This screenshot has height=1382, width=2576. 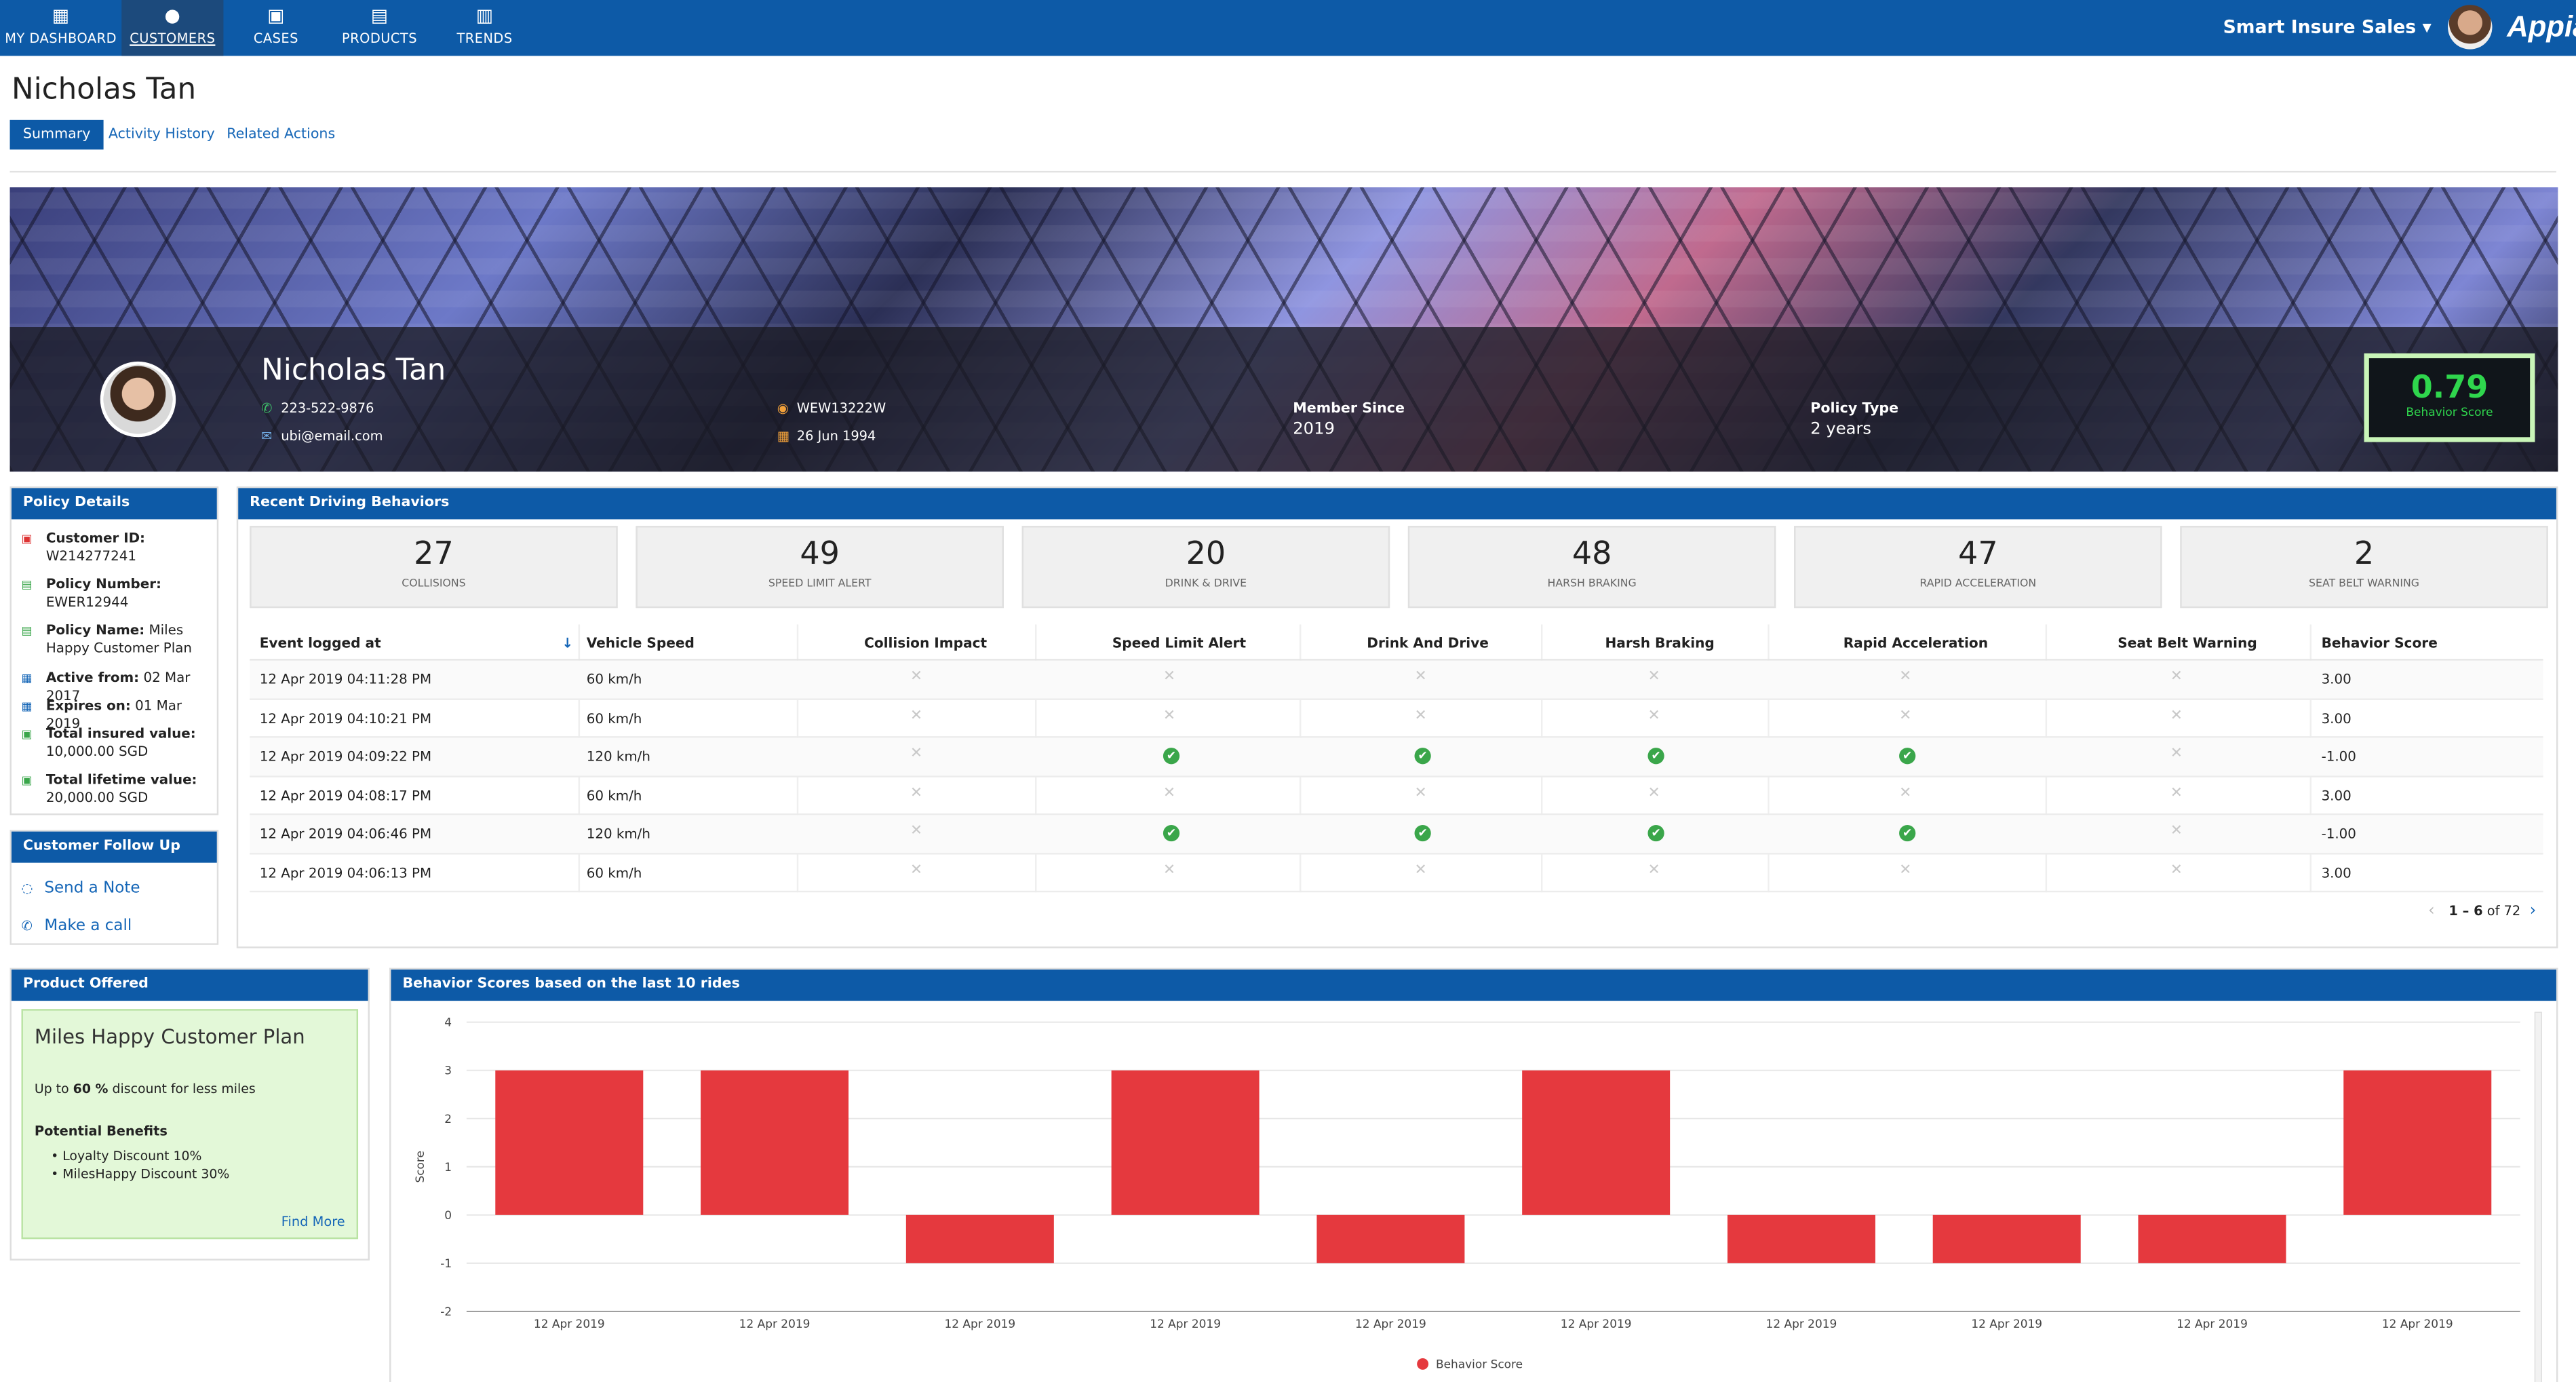 I want to click on nav-trends: ▥ TRENDS, so click(x=484, y=25).